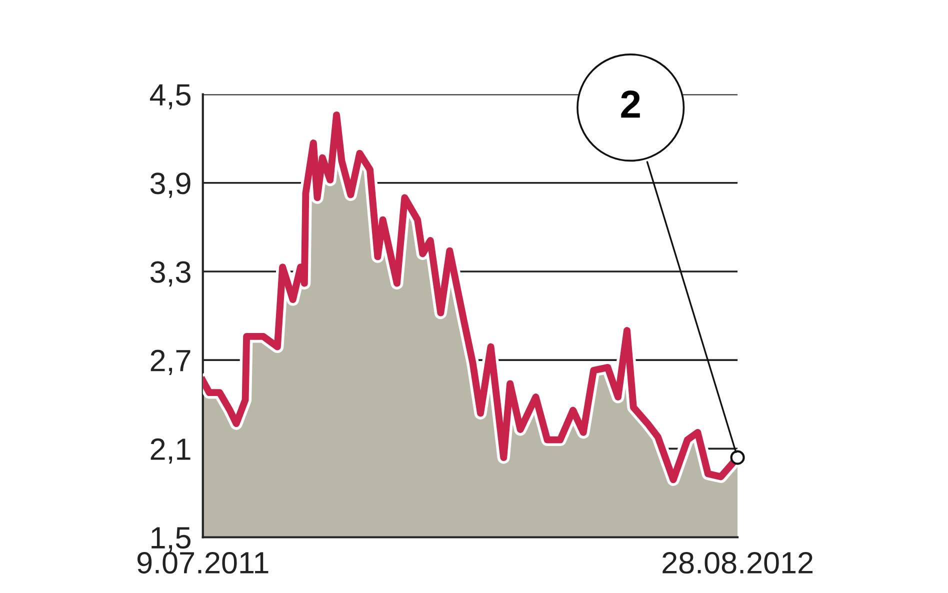 This screenshot has height=593, width=948. I want to click on y-tick-label: 2,1, so click(170, 451).